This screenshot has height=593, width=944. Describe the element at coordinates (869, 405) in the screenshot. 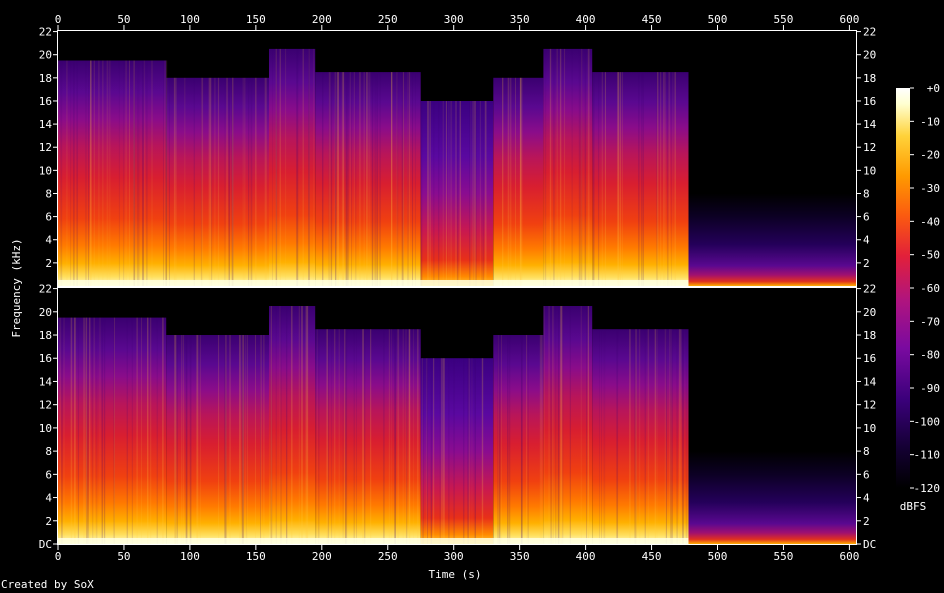

I see `y-tick-label: 12` at that location.